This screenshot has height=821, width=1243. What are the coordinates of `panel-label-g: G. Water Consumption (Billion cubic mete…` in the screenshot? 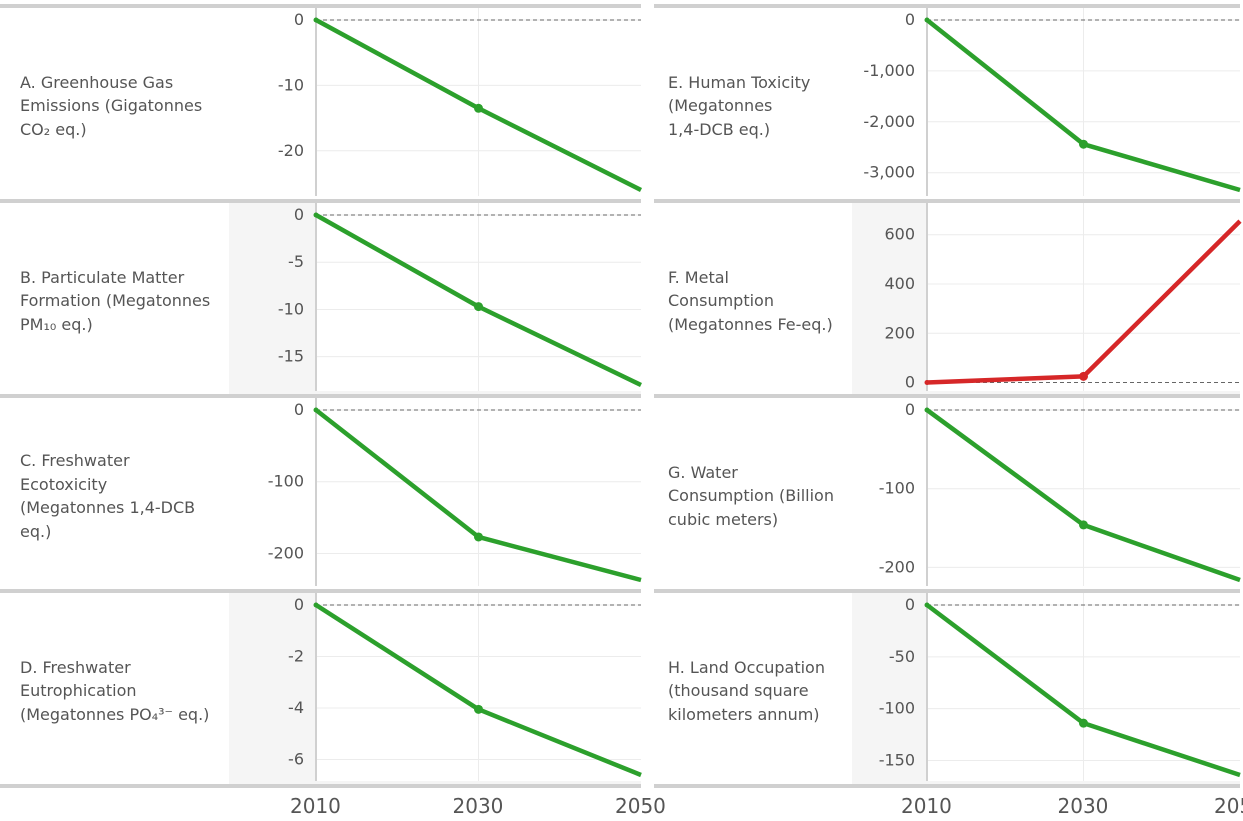 It's located at (751, 495).